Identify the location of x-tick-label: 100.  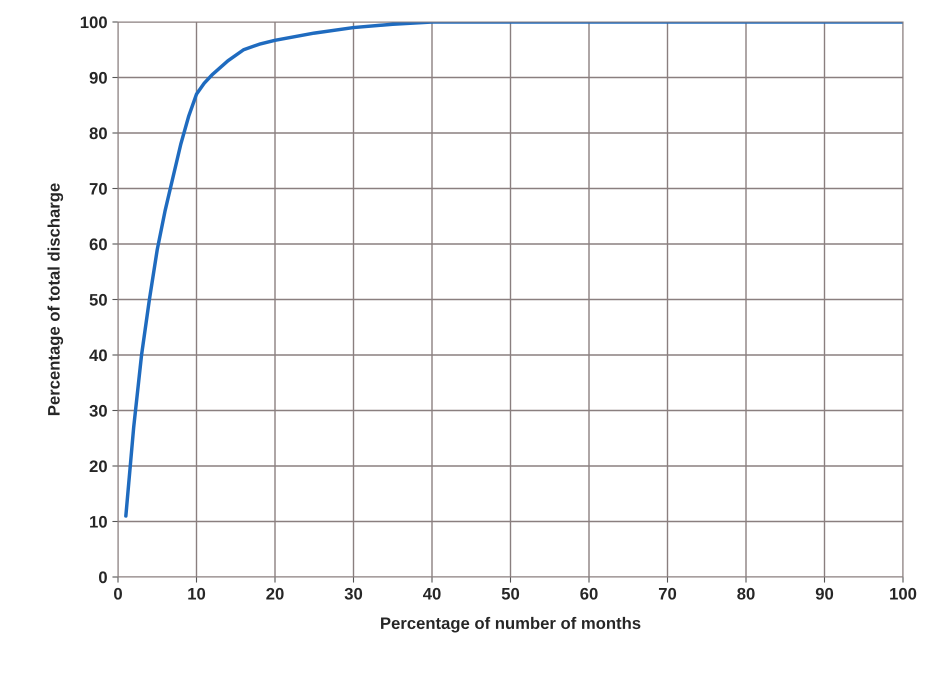
(903, 594).